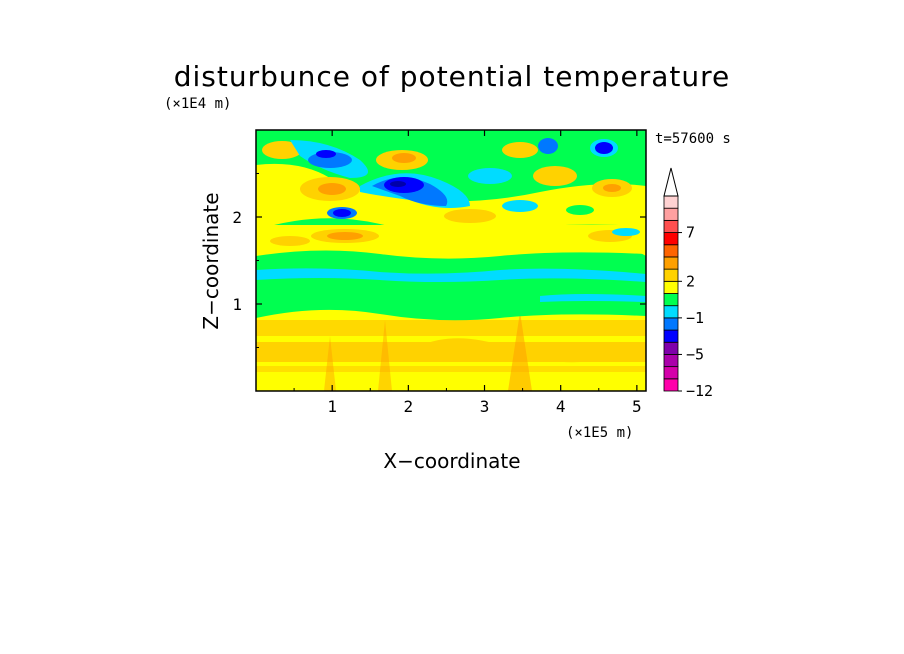 This screenshot has height=654, width=904. Describe the element at coordinates (693, 139) in the screenshot. I see `time-label: t=57600 s` at that location.